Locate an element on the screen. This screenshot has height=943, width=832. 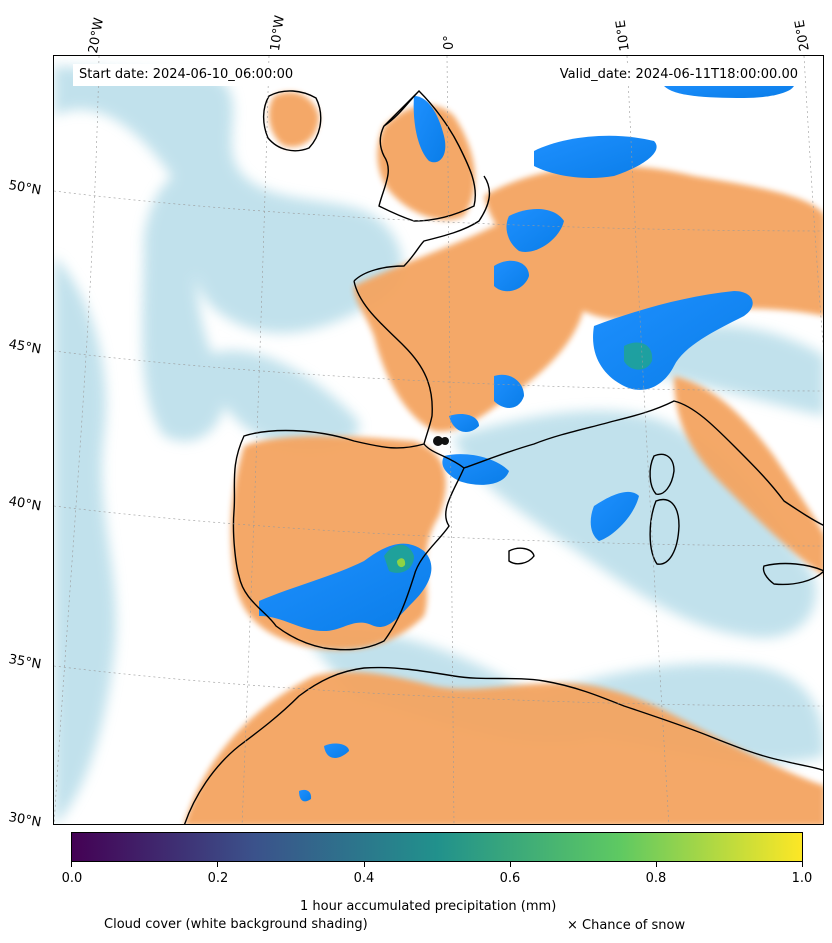
lat-label: 40°N is located at coordinates (25, 504).